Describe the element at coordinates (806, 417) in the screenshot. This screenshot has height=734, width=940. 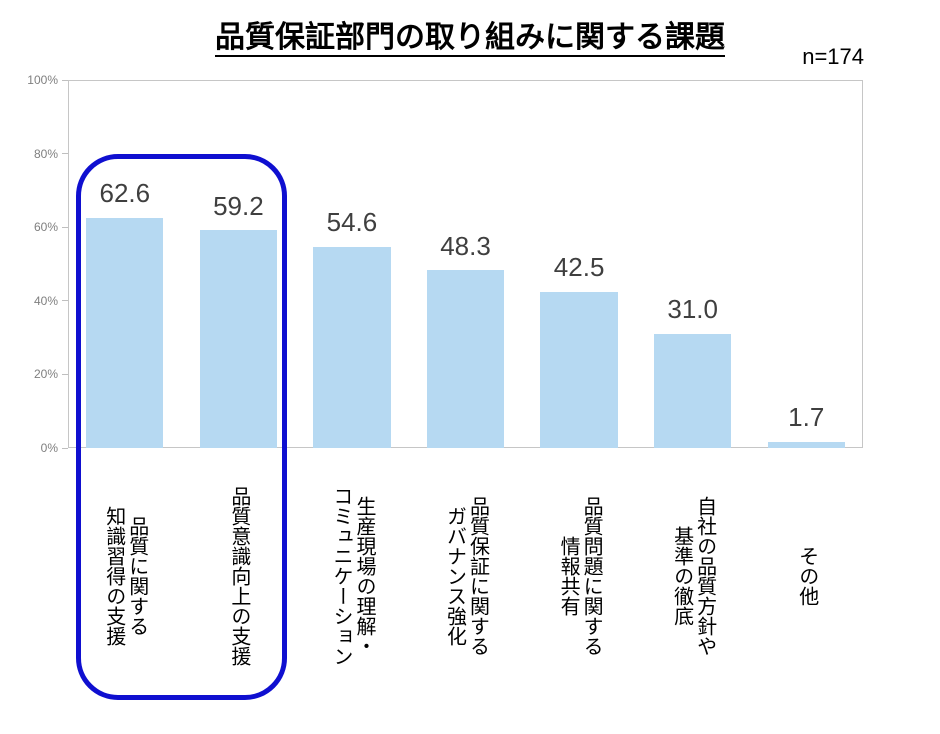
I see `bar-value-label: 1.7` at that location.